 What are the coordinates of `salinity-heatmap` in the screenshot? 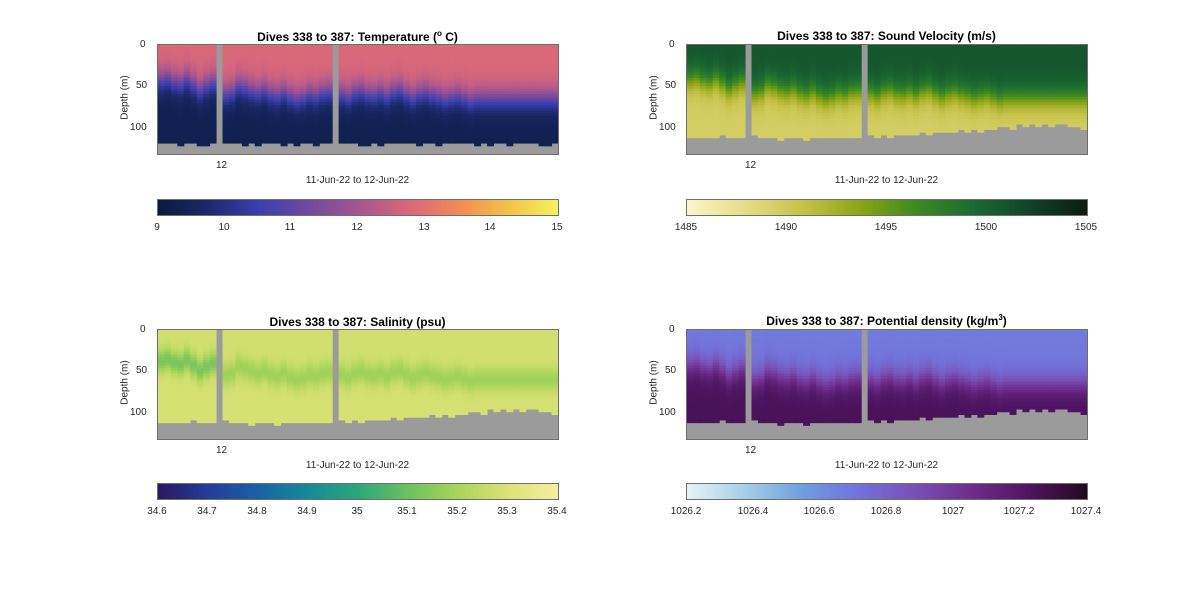 It's located at (358, 384).